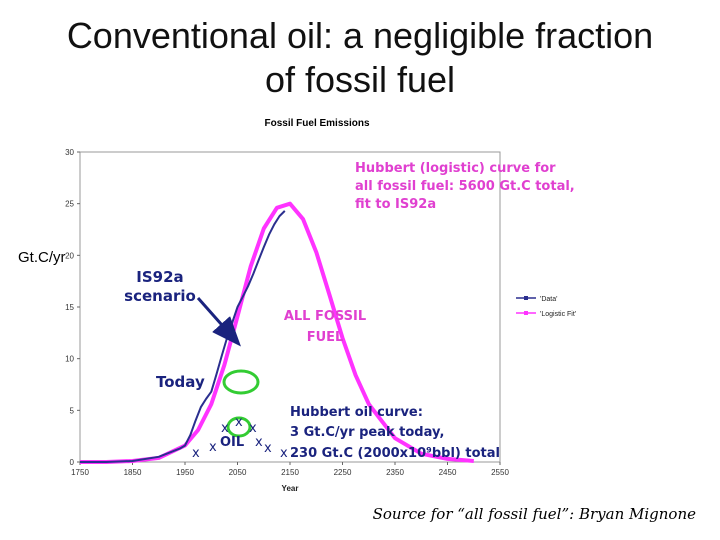 This screenshot has width=720, height=540. What do you see at coordinates (448, 472) in the screenshot?
I see `x-tick-label: 2450` at bounding box center [448, 472].